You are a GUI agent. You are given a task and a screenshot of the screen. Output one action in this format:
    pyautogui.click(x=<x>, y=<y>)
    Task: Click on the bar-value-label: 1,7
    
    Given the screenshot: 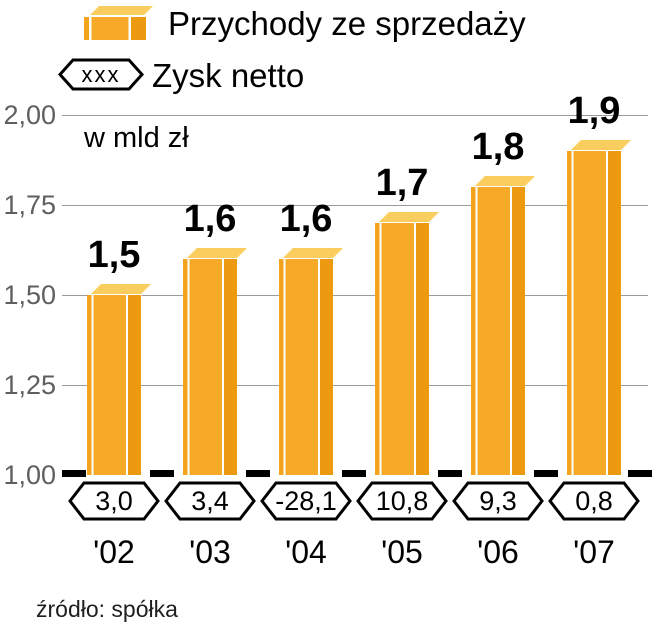 What is the action you would take?
    pyautogui.click(x=402, y=183)
    